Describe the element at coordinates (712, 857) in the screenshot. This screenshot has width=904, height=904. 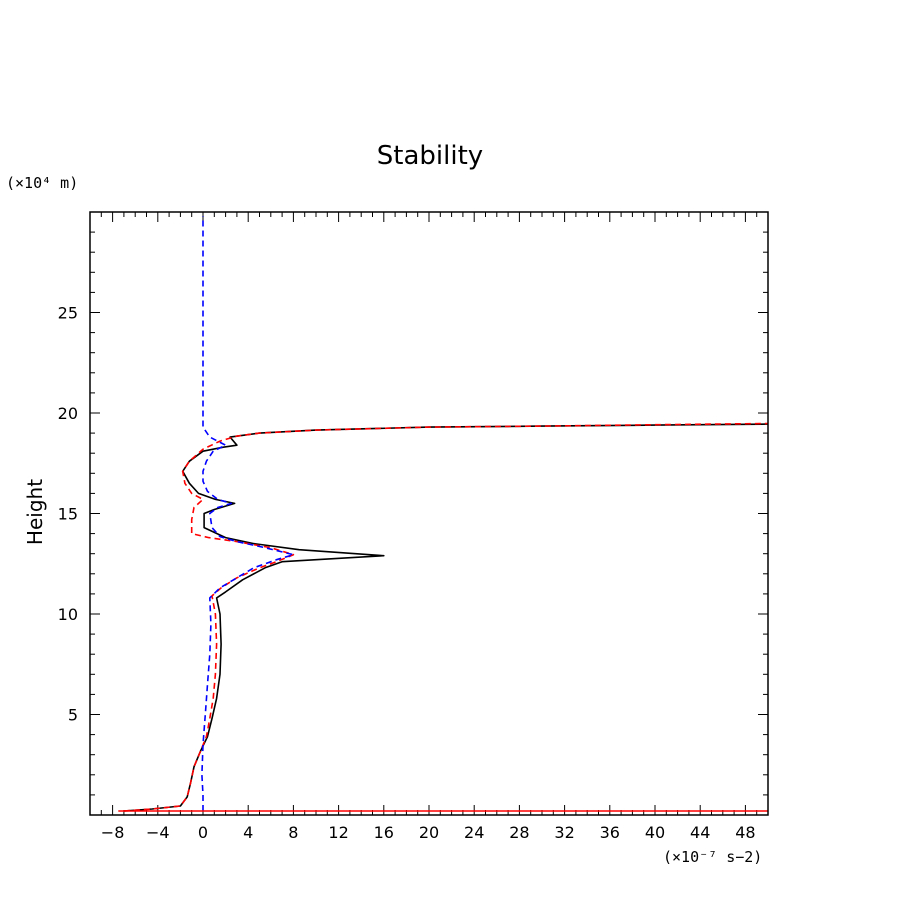
I see `x-unit-label: (×10⁻⁷ s−2)` at that location.